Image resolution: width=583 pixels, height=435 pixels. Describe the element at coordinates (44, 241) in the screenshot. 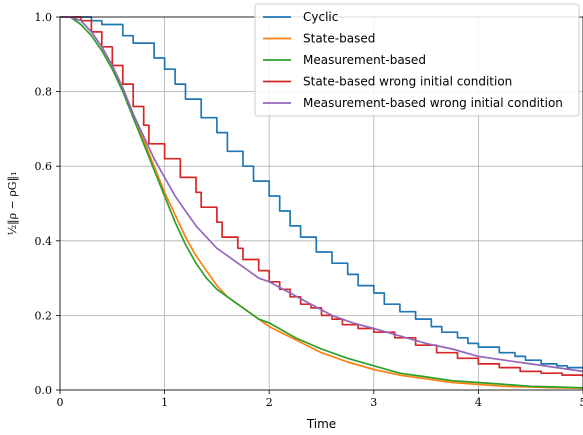

I see `y-tick-label: 0.4` at that location.